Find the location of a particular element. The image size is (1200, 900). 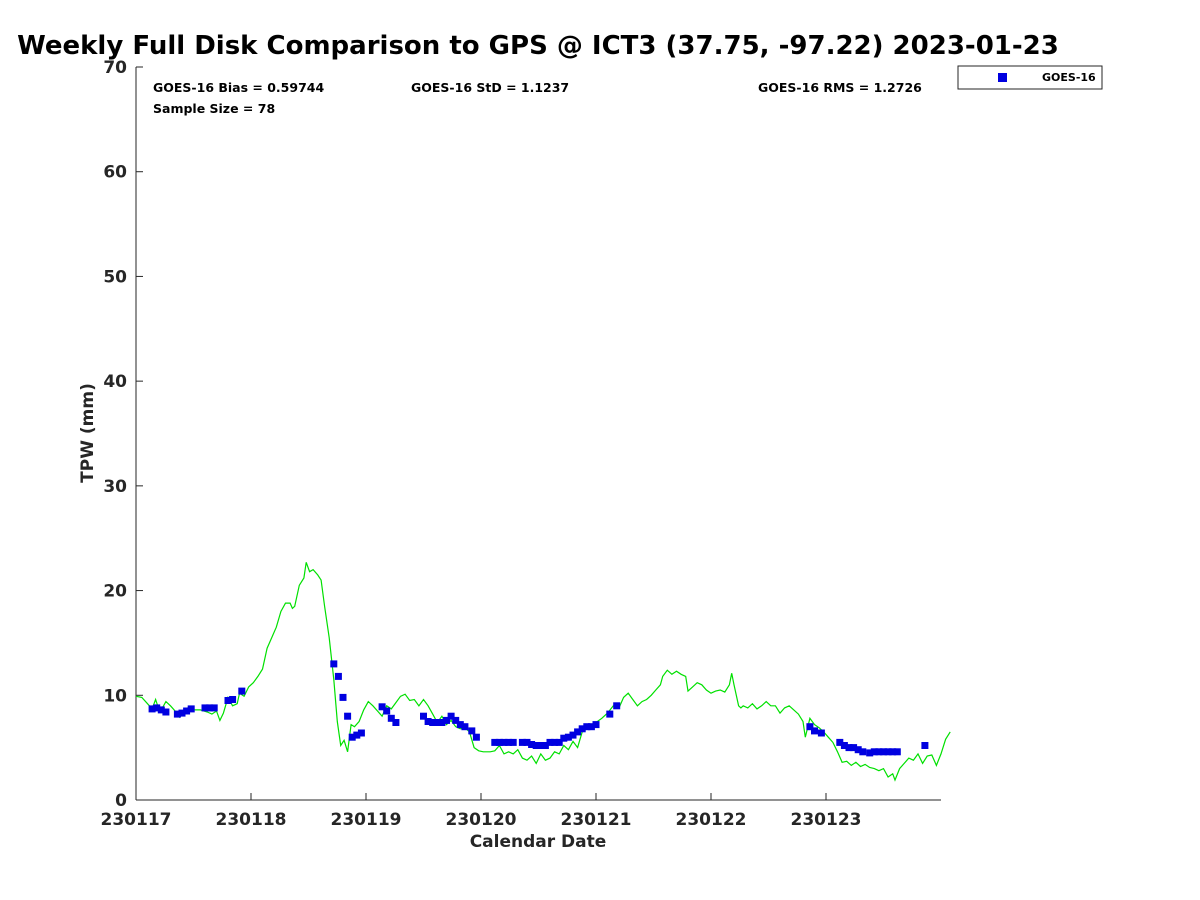

x-tick-label: 230118 is located at coordinates (251, 820).